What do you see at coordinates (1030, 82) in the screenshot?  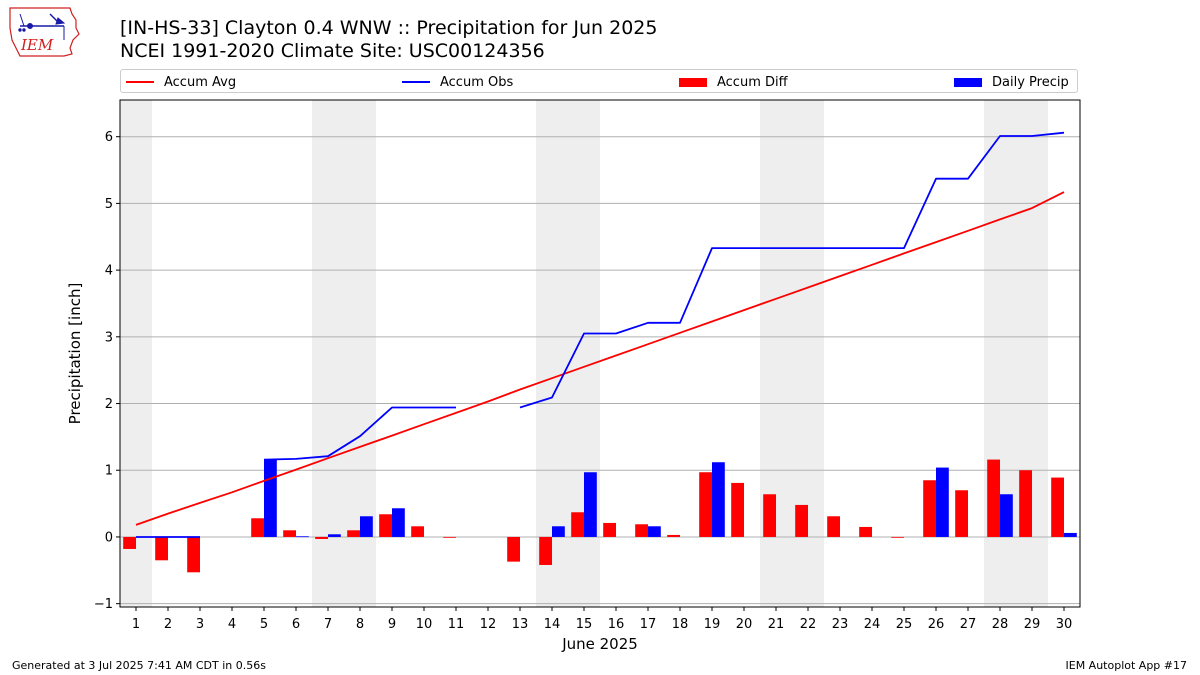 I see `legend-label-daily-precip: Daily Precip` at bounding box center [1030, 82].